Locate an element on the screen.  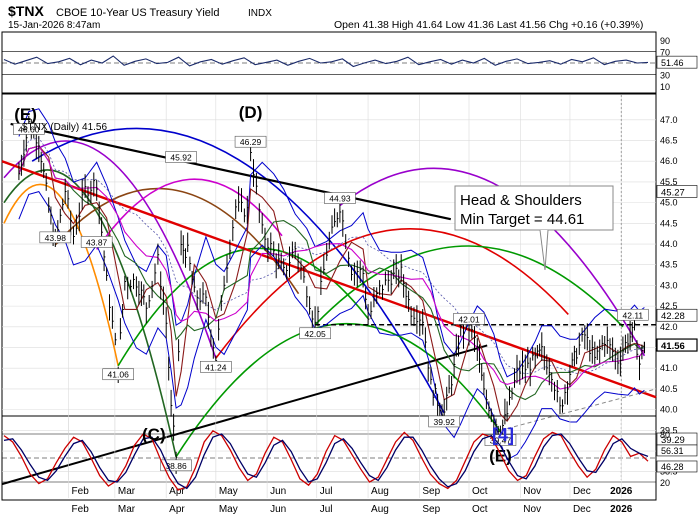
cycle-label-c: (C) is located at coordinates (154, 434).